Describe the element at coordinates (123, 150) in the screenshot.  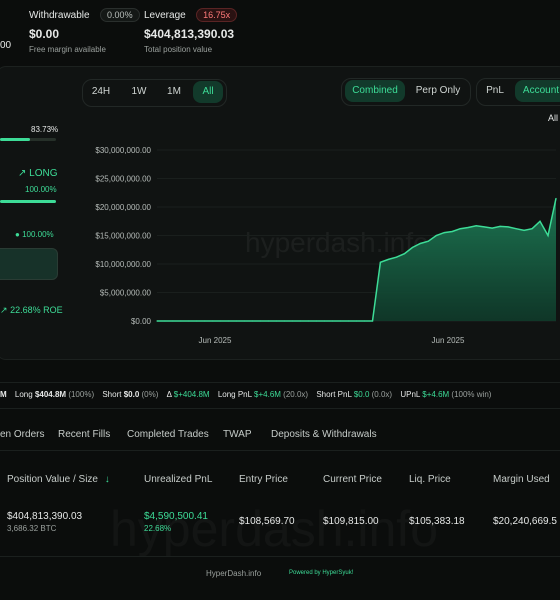
I see `y-tick-label: $30,000,000.00` at that location.